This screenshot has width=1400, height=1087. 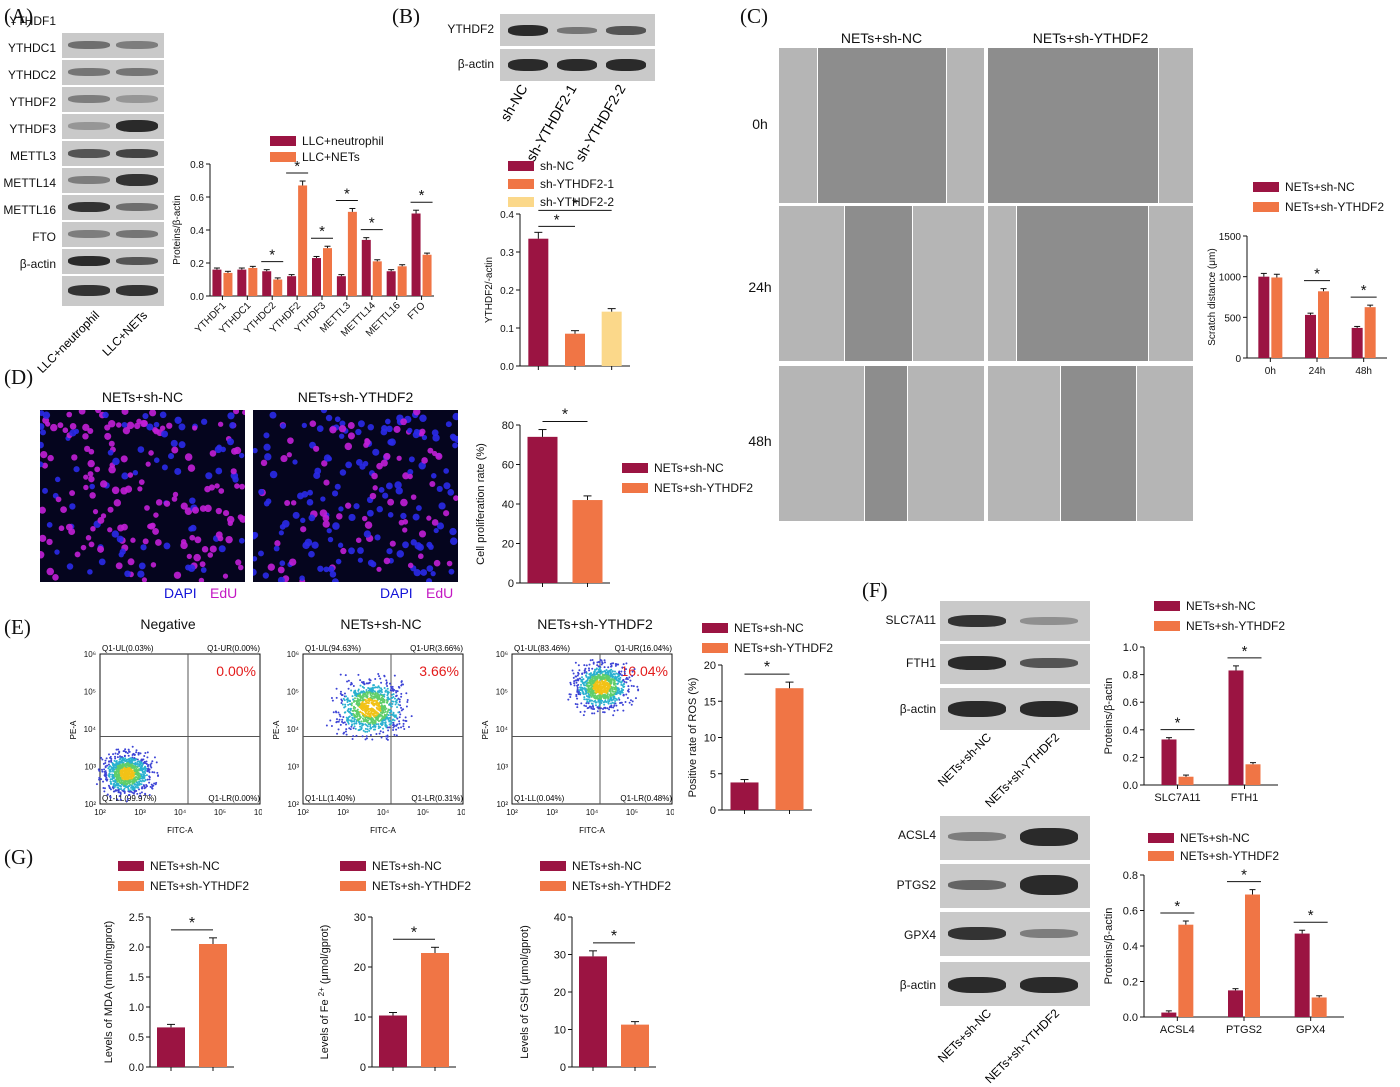 I want to click on sig-star: *, so click(x=1177, y=906).